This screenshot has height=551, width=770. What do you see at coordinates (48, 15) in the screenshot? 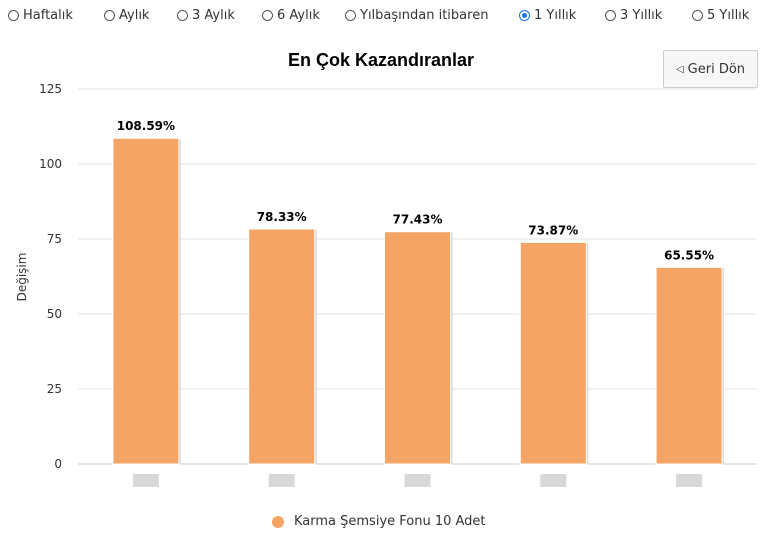
I see `period-label: Haftalık` at bounding box center [48, 15].